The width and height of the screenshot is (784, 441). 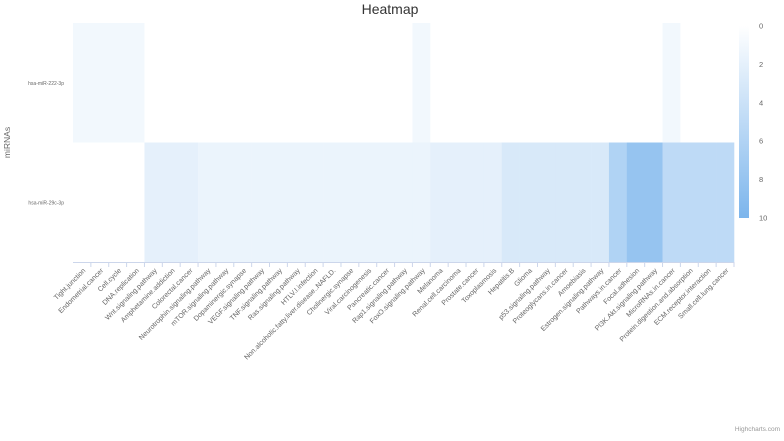 What do you see at coordinates (46, 84) in the screenshot?
I see `y-tick-label: hsa-miR-222-3p` at bounding box center [46, 84].